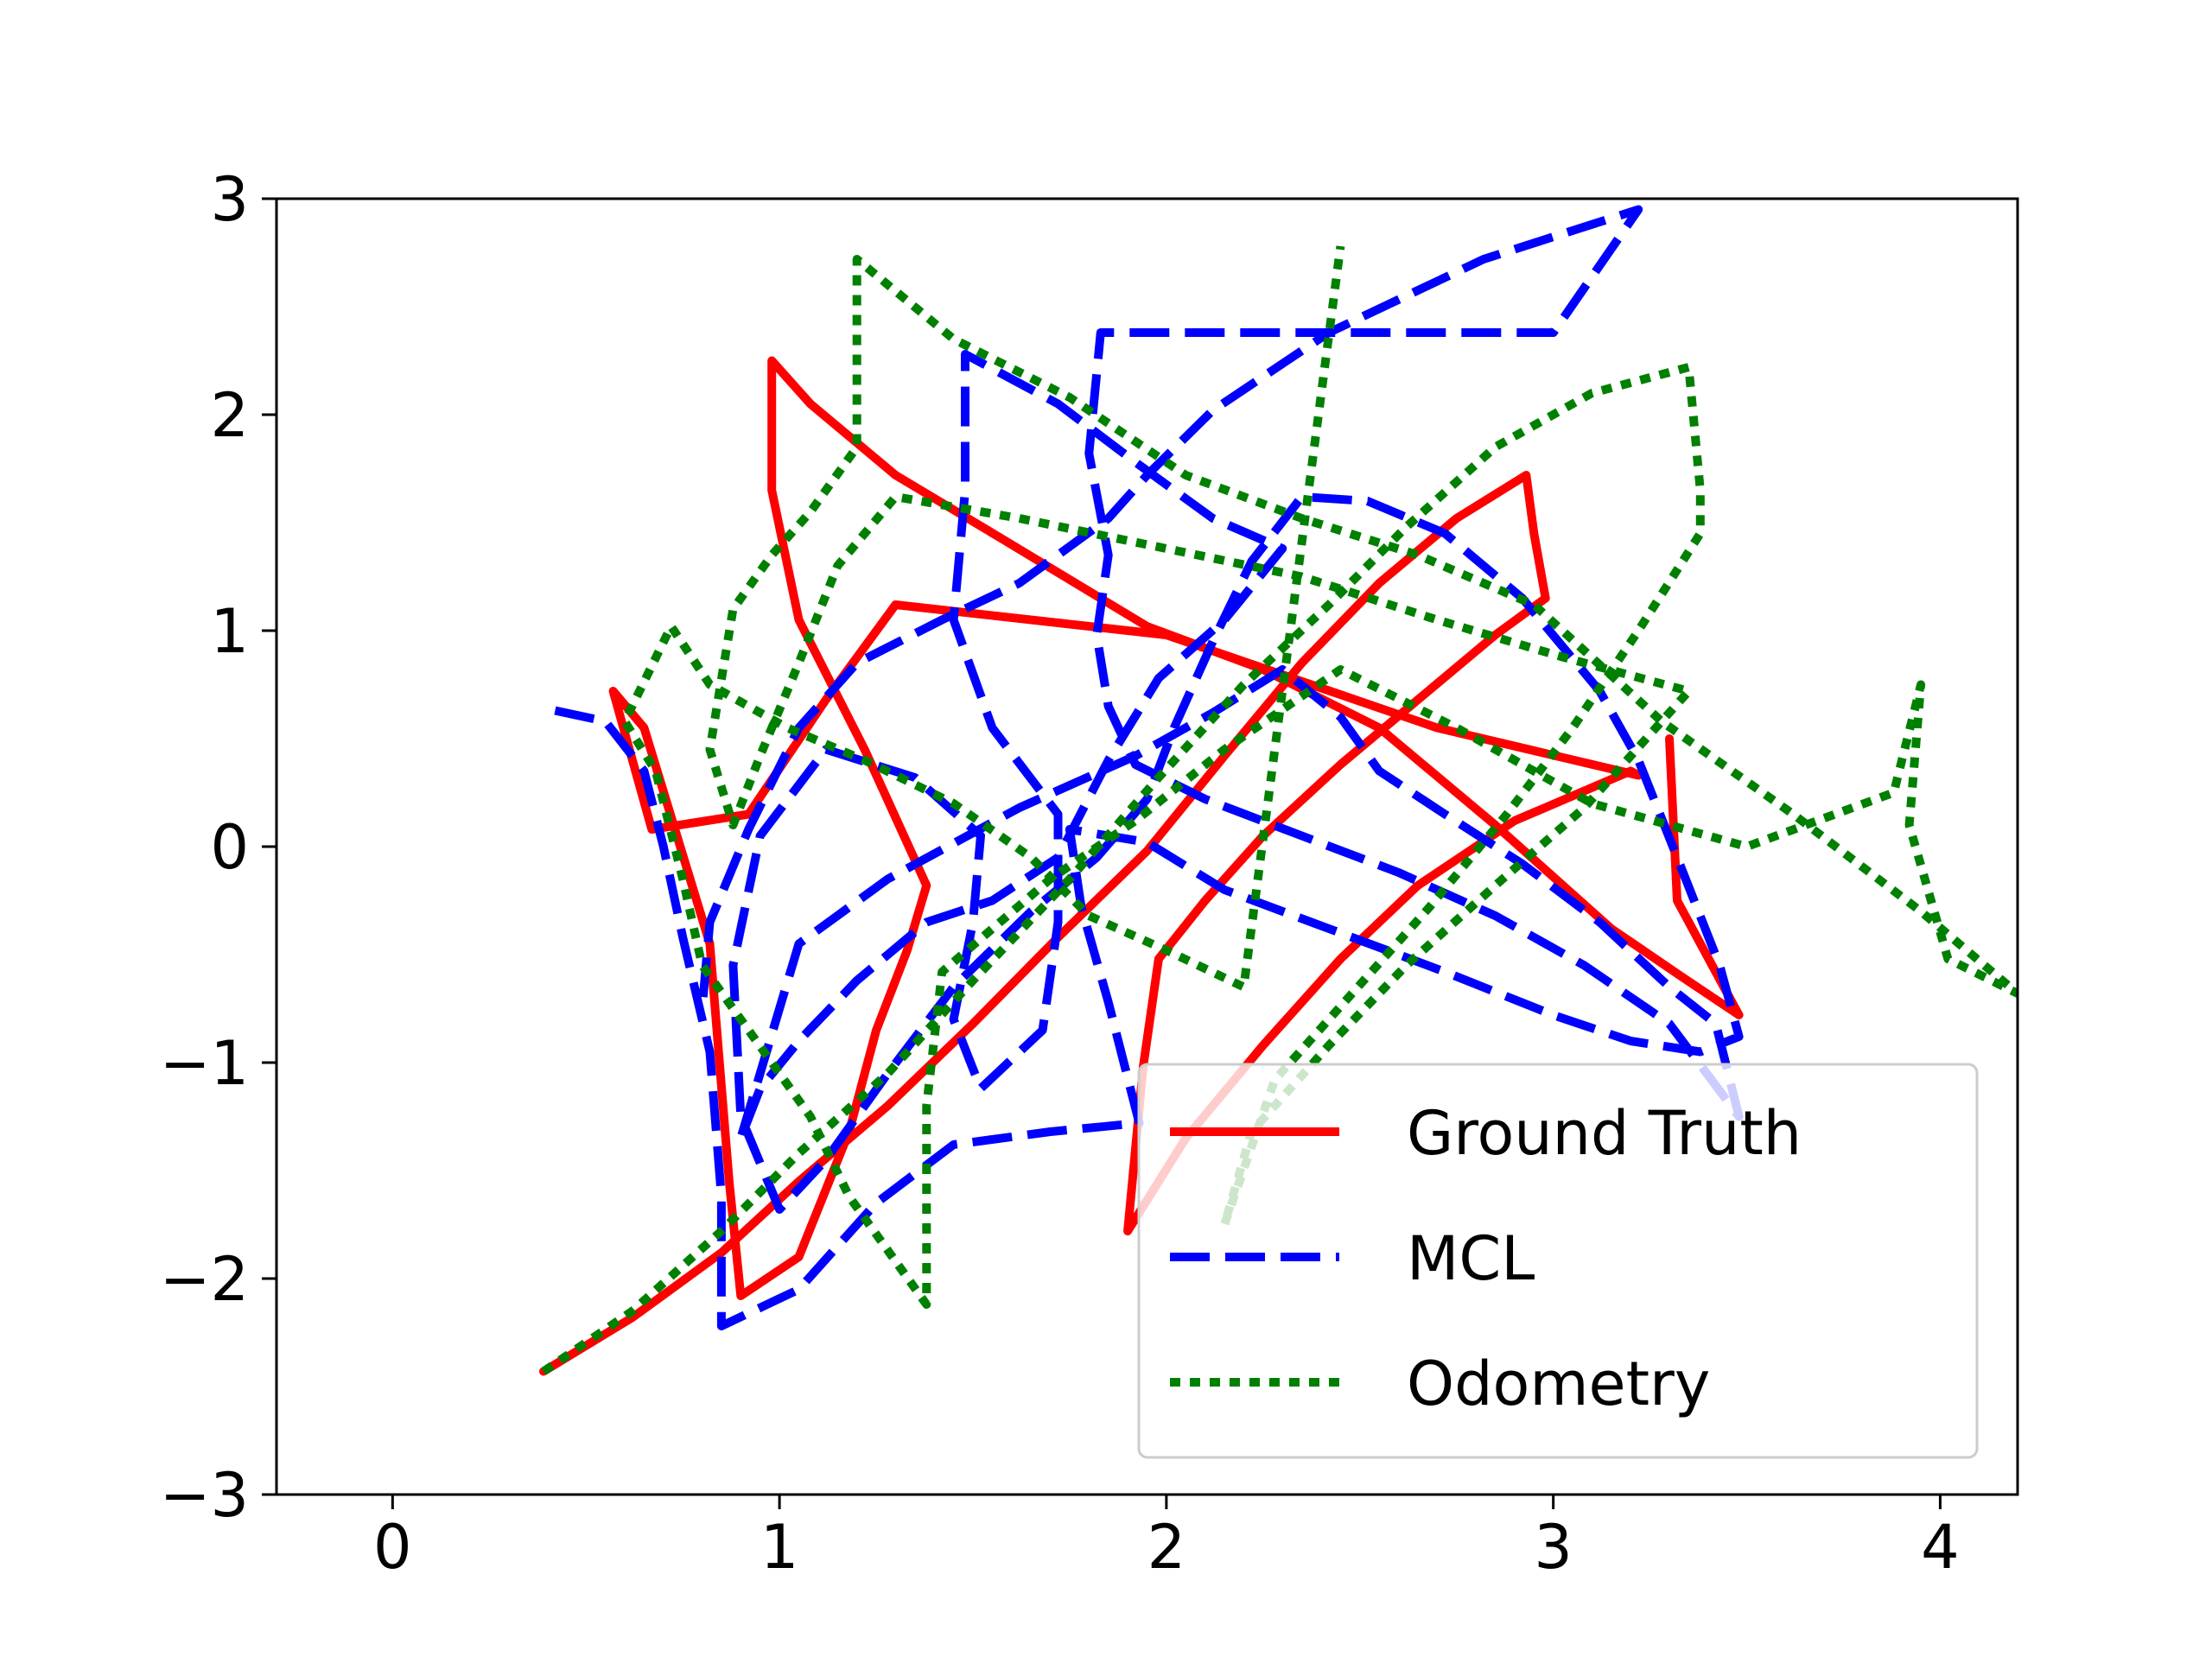  I want to click on y-tick-label: −1, so click(204, 1064).